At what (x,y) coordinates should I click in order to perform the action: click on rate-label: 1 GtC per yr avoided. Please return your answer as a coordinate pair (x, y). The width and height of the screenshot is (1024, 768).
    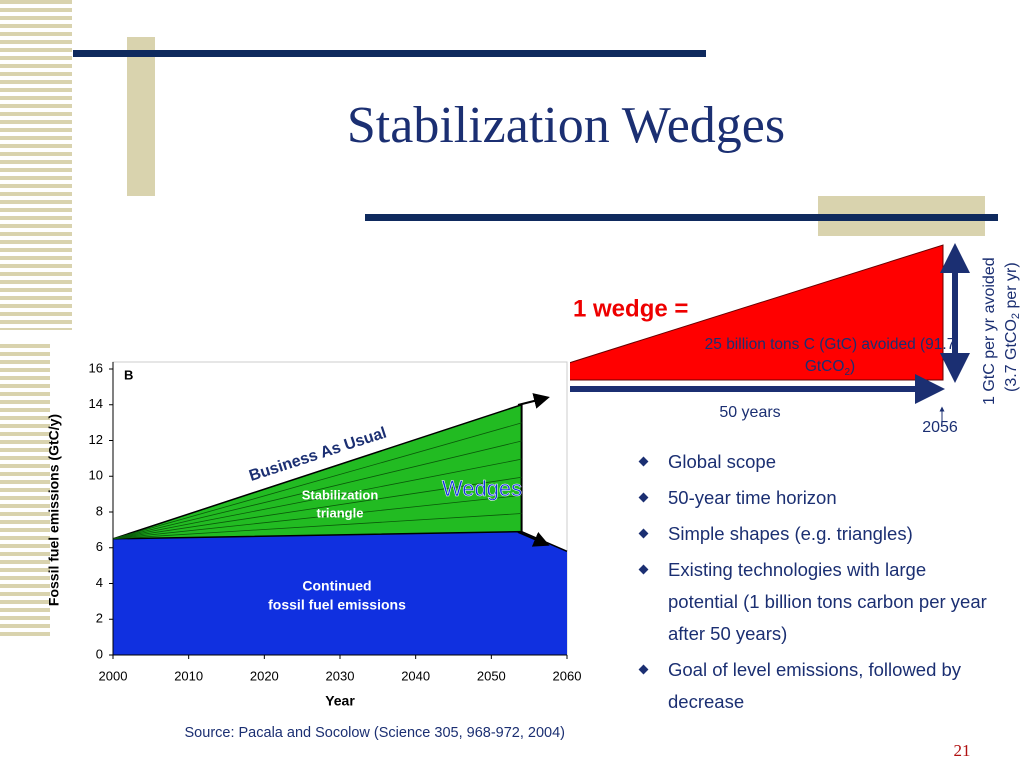
    Looking at the image, I should click on (989, 331).